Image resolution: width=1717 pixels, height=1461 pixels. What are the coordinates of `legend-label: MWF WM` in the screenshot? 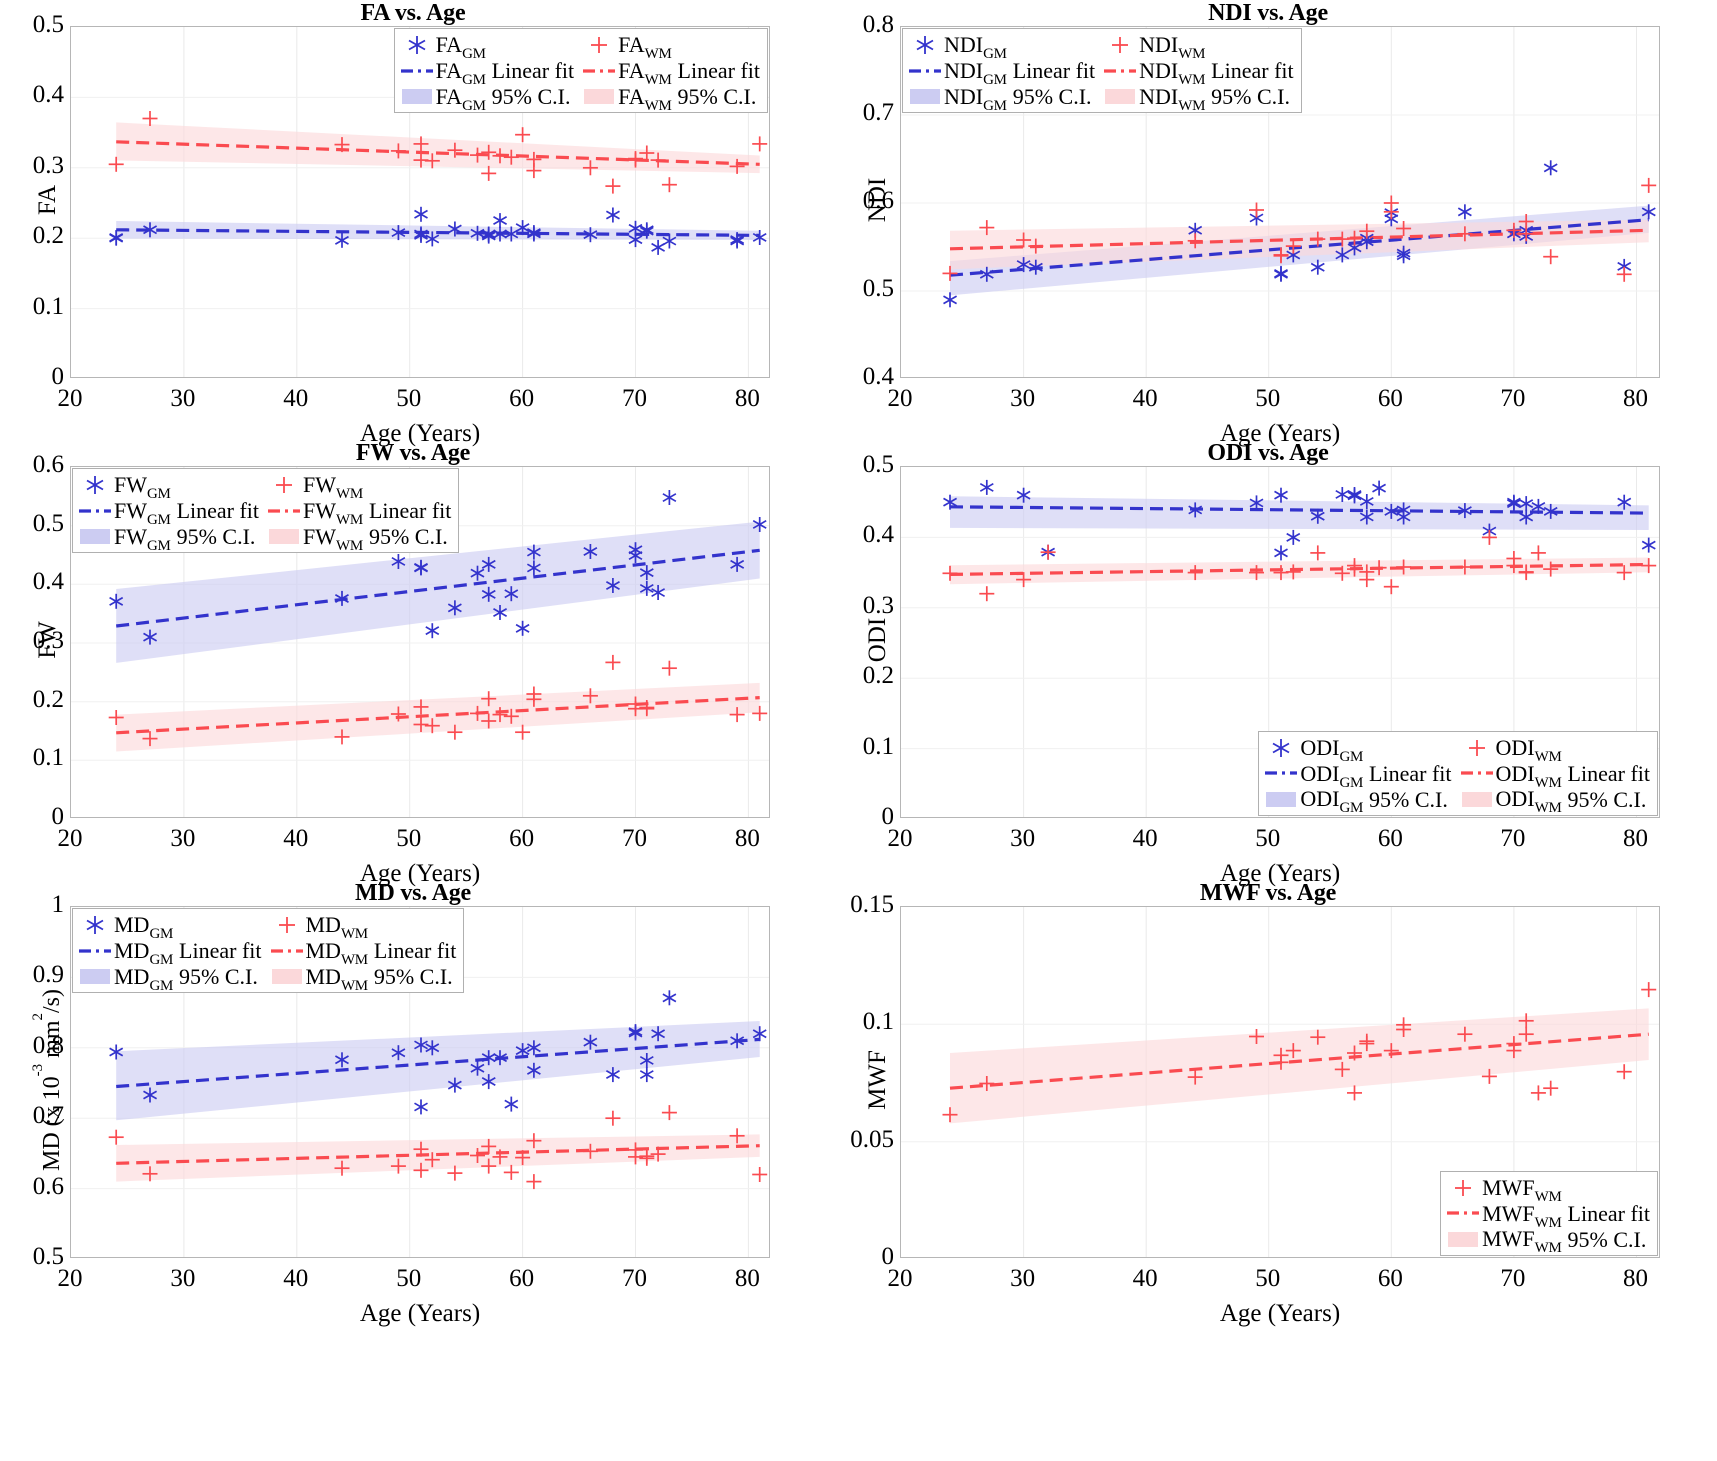 It's located at (1522, 1189).